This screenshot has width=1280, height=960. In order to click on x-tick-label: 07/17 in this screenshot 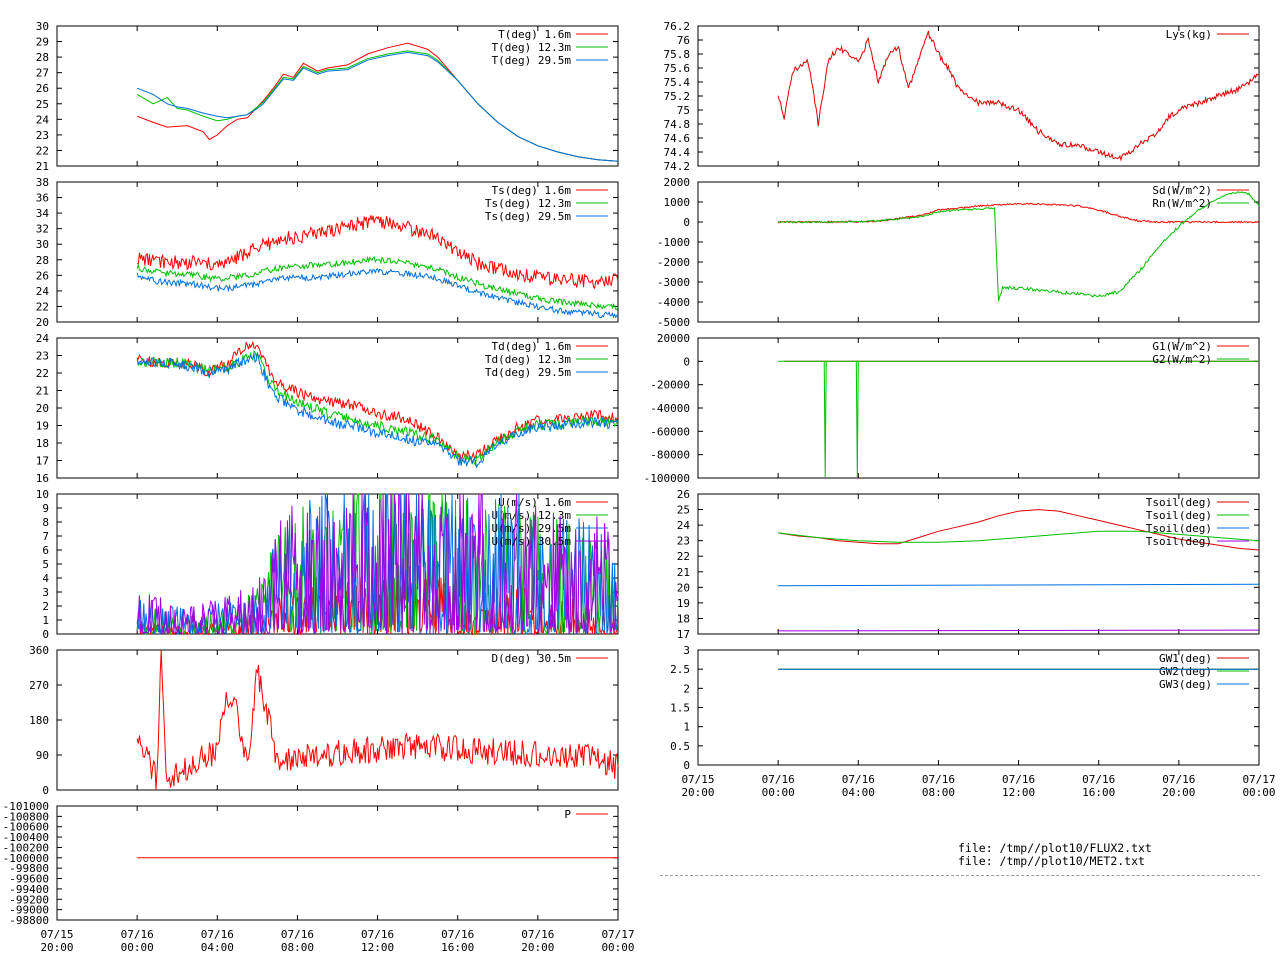, I will do `click(1258, 779)`.